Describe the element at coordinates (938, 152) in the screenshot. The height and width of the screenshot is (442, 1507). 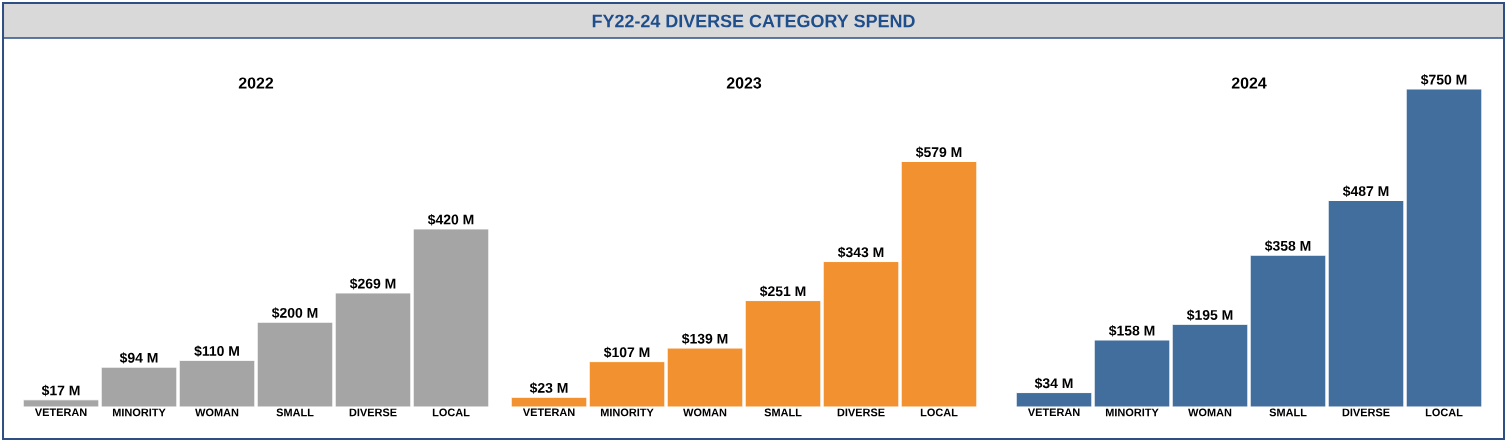
I see `data-label: $579 M` at that location.